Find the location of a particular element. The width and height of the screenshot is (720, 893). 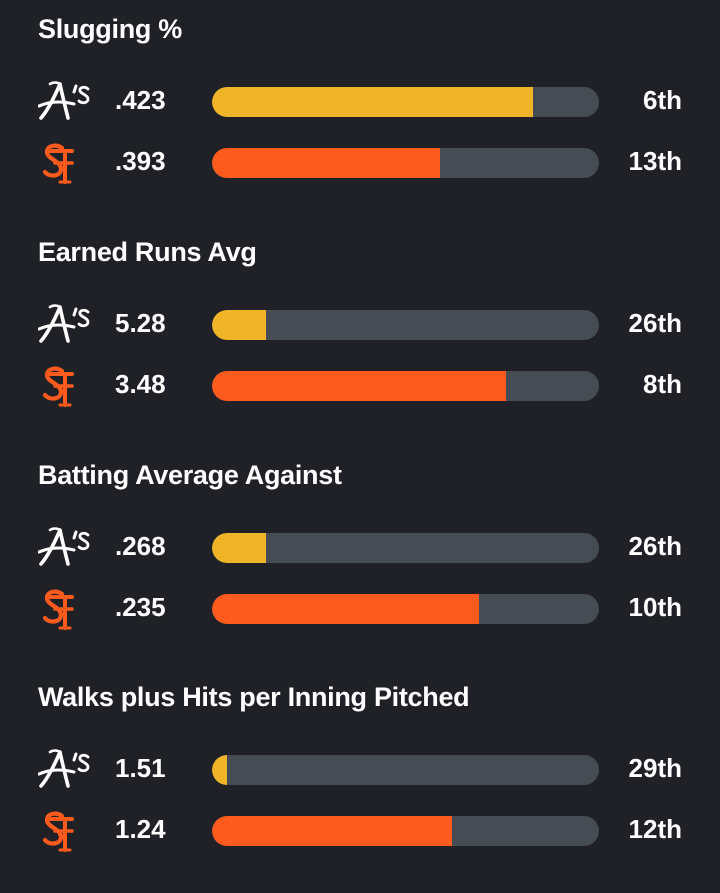

league-rank: 12th is located at coordinates (655, 829).